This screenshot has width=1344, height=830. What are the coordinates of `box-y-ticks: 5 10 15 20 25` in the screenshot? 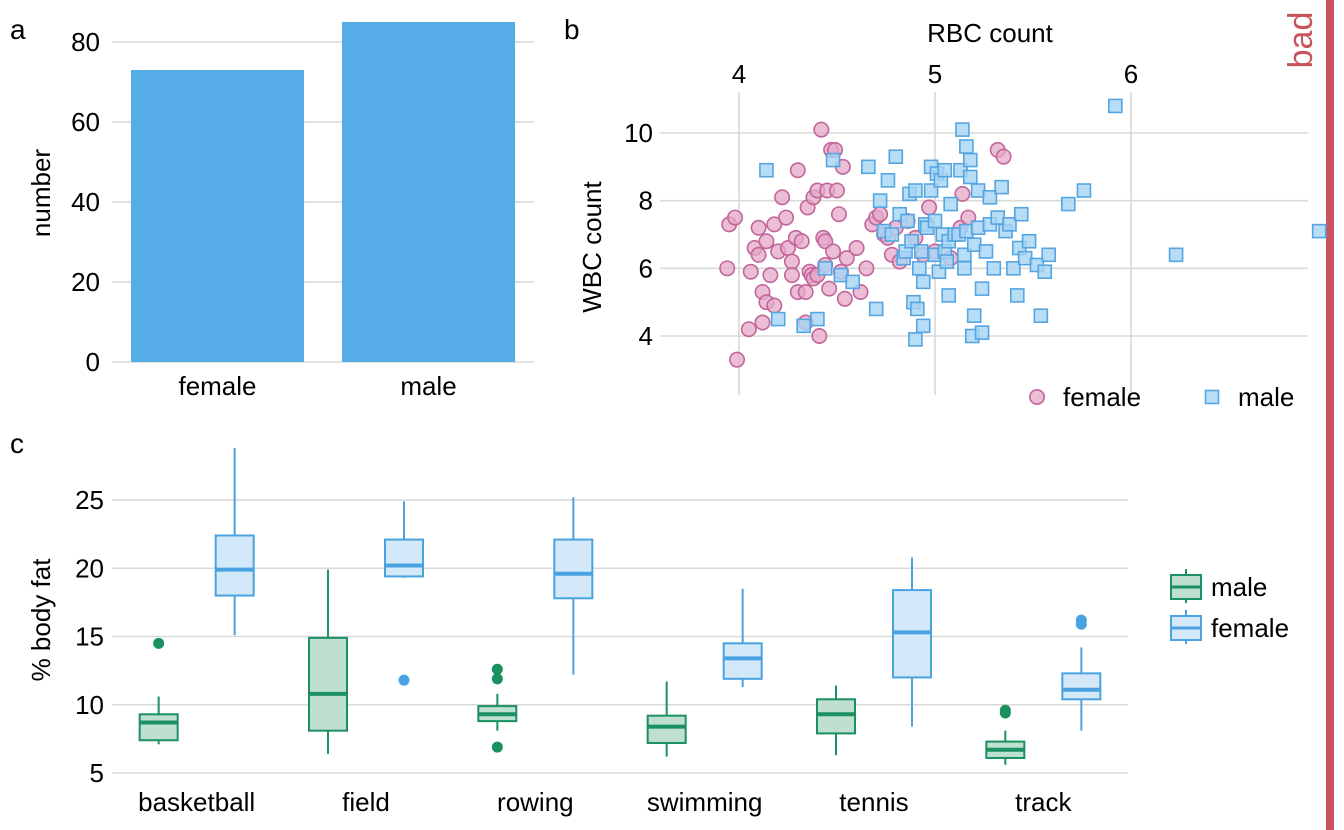 It's located at (89, 636).